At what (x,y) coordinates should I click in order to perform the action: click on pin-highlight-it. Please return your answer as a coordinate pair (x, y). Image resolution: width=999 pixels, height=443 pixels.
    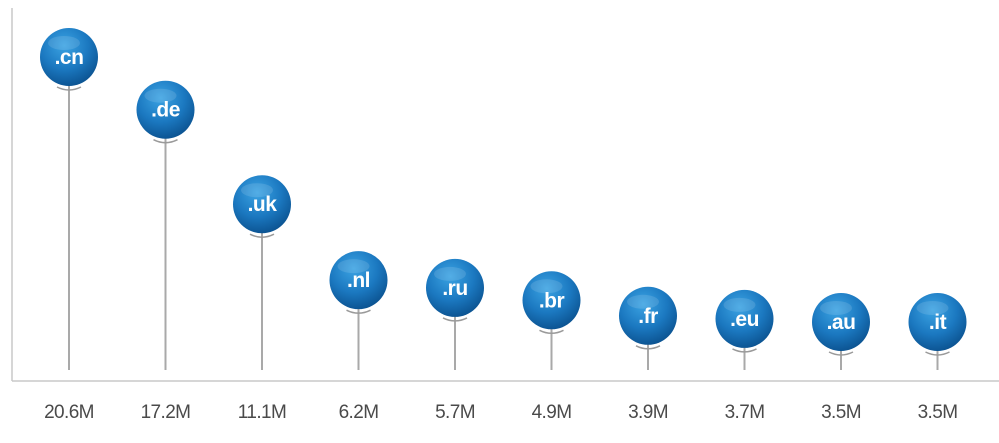
    Looking at the image, I should click on (932, 308).